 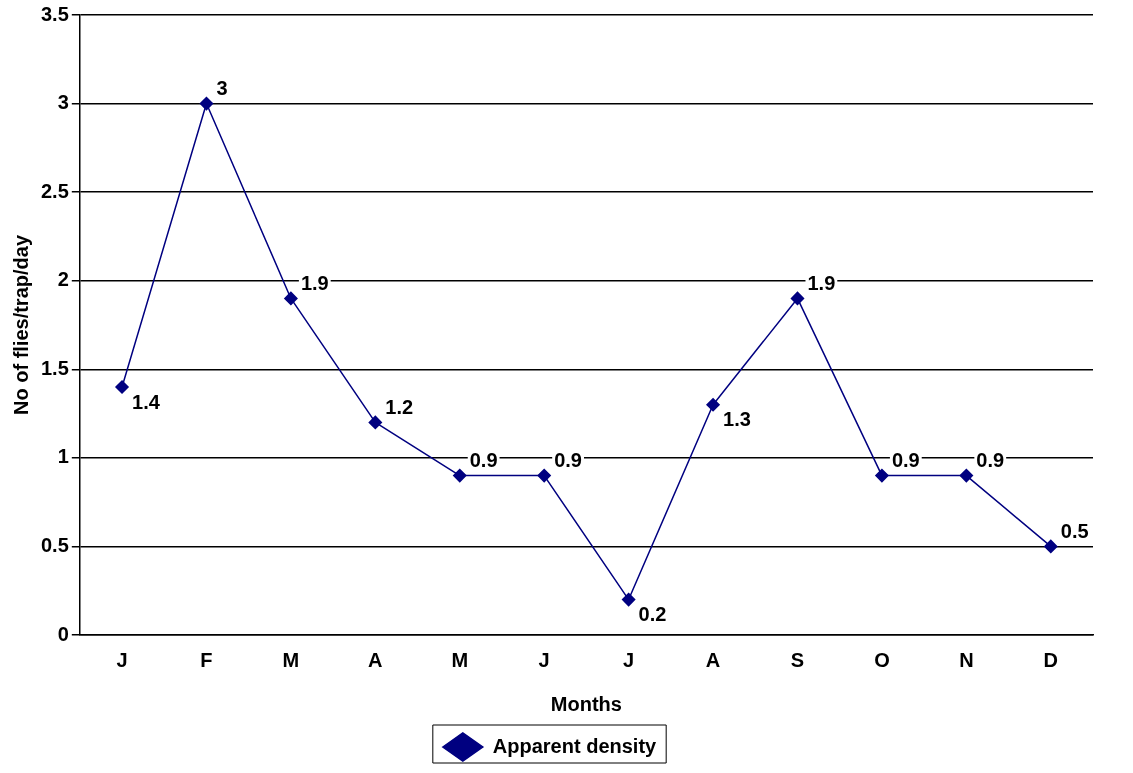 I want to click on legend-label: Apparent density, so click(x=575, y=745).